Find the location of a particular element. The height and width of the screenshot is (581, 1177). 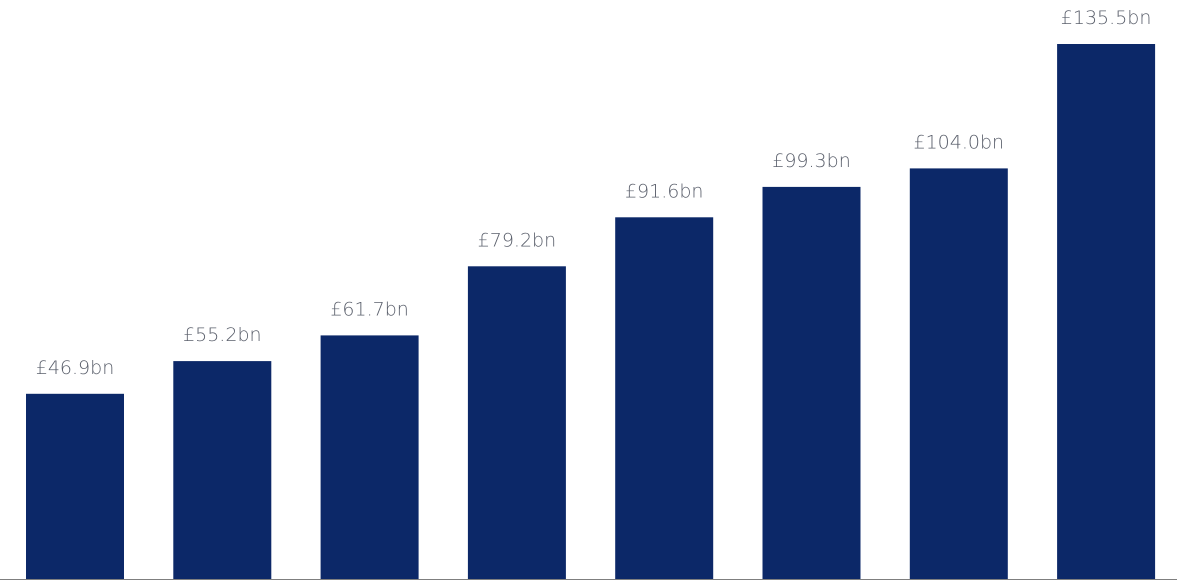

data-label-2: £55.2bn is located at coordinates (222, 335).